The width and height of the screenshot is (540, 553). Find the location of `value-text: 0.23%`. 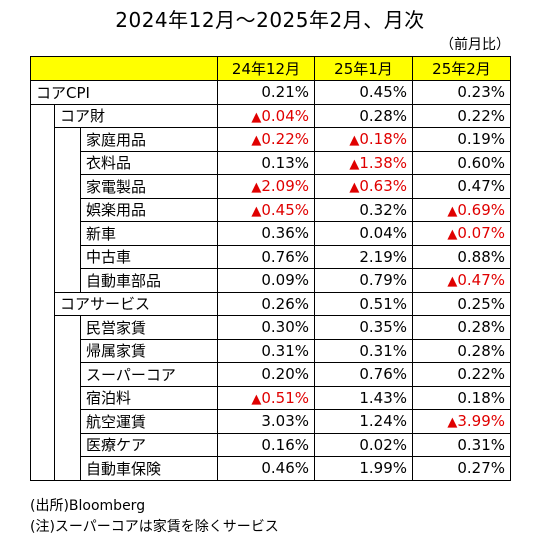

value-text: 0.23% is located at coordinates (481, 92).